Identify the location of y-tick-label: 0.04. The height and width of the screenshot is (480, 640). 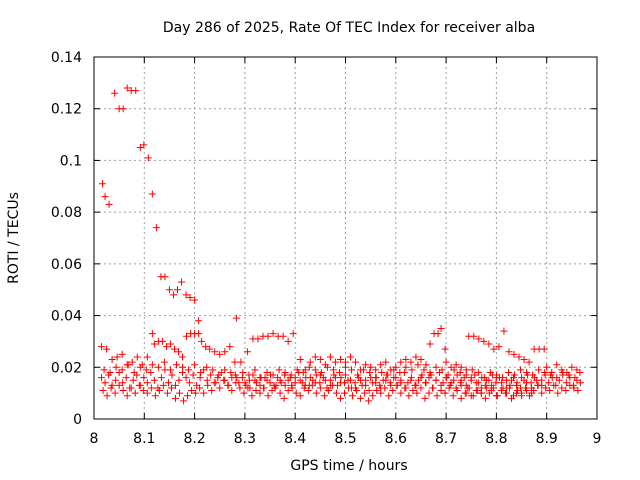
(66, 317).